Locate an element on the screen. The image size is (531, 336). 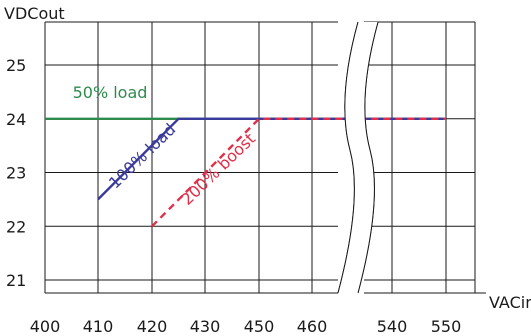
x-tick-label: 410 is located at coordinates (98, 326).